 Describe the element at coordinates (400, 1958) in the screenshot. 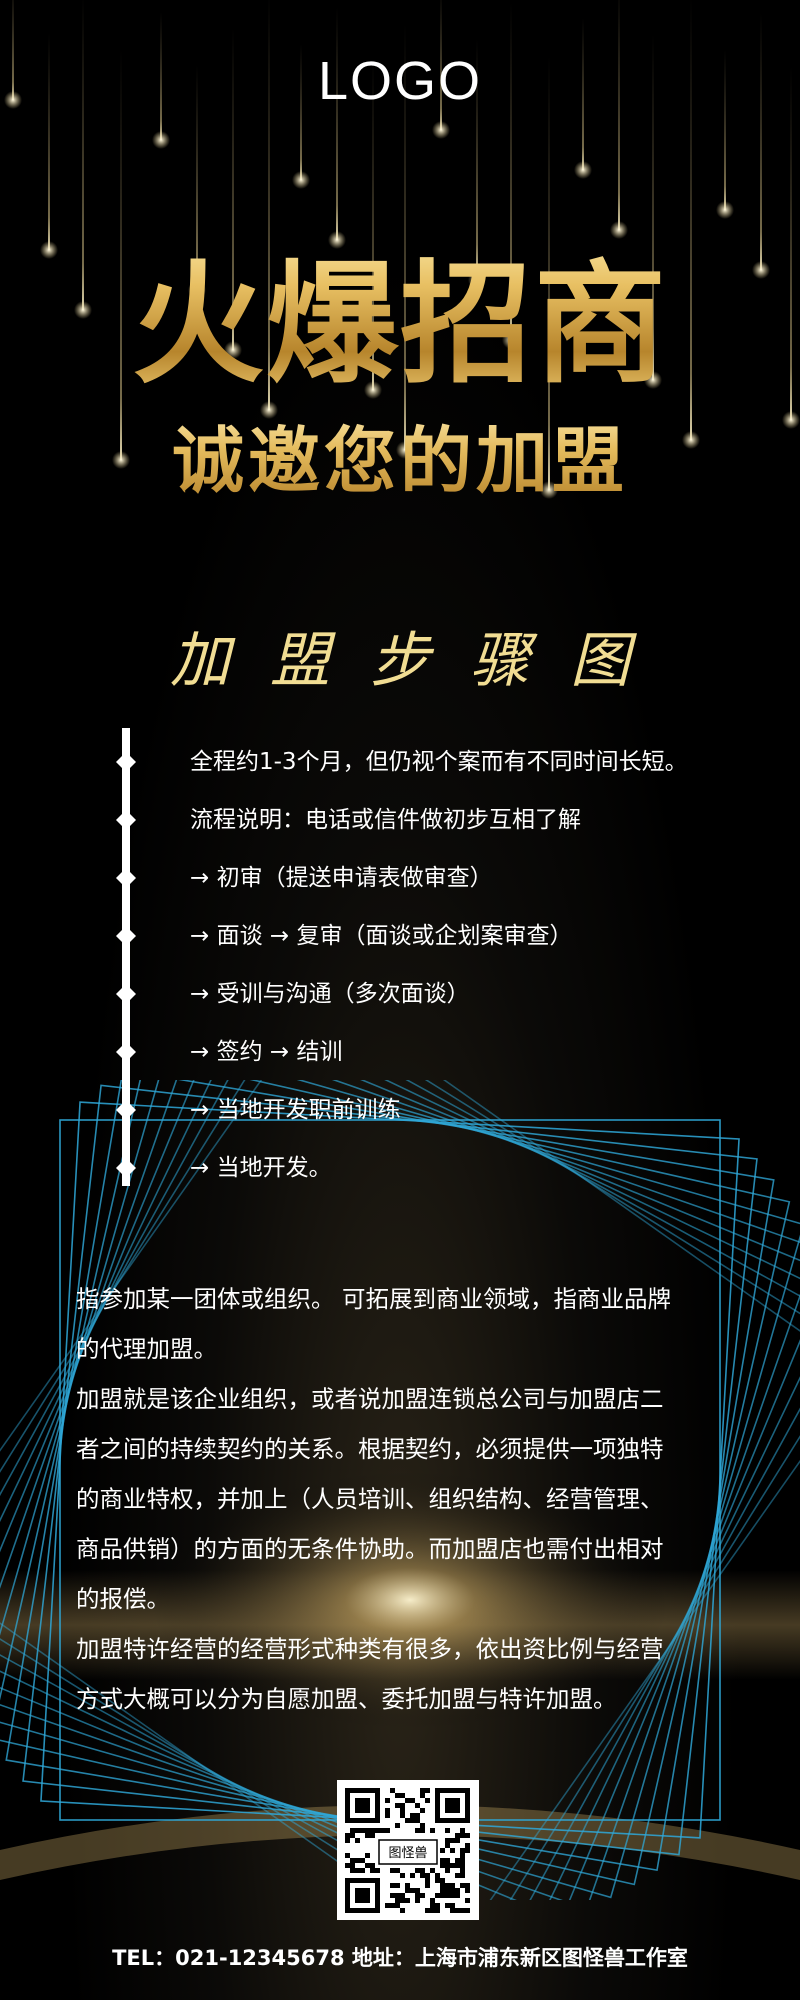

I see `footer-contact: TEL：021-12345678 地址：上海市浦东新区图怪兽工作室` at that location.